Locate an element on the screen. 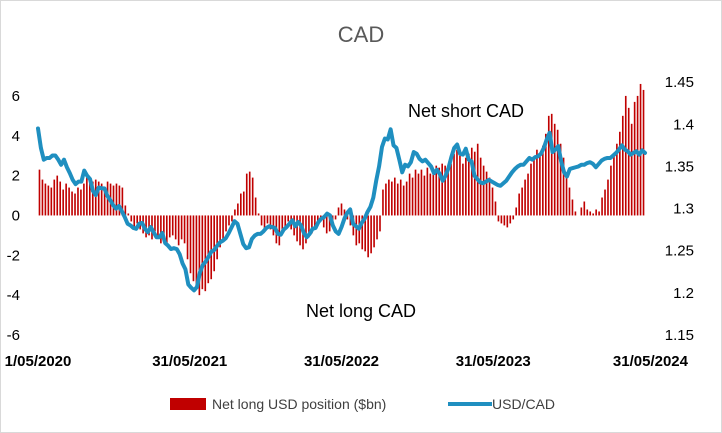 This screenshot has height=433, width=722. annotation-net-long: Net long CAD is located at coordinates (361, 311).